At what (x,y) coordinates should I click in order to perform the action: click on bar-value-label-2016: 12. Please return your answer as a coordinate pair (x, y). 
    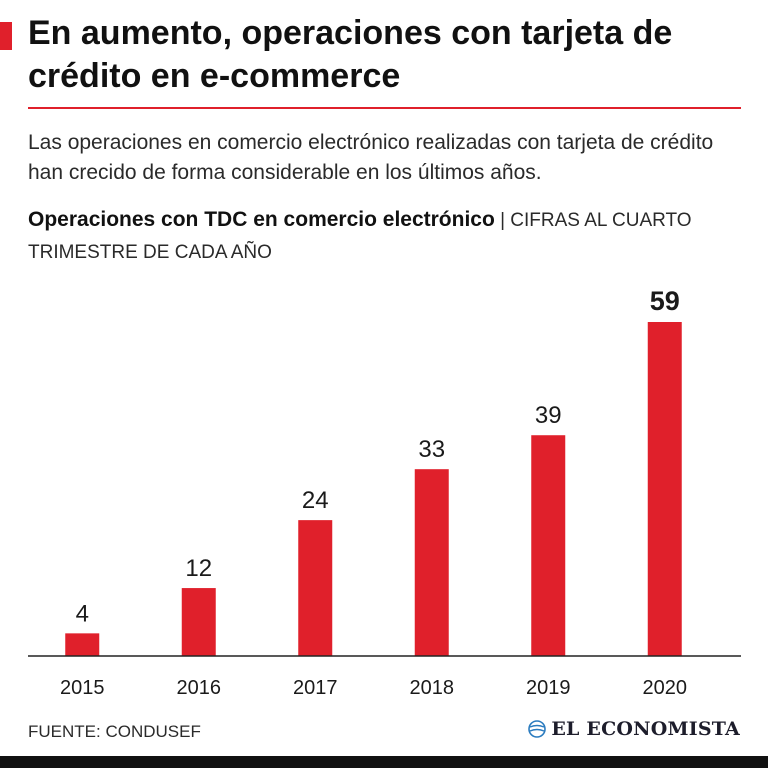
    Looking at the image, I should click on (198, 568).